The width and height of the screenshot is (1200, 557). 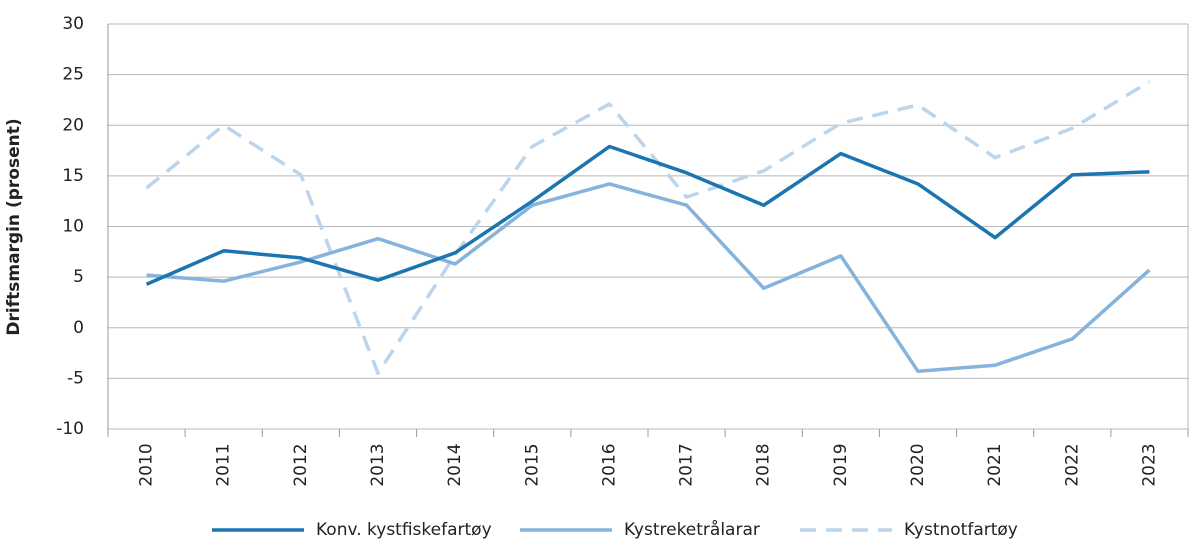 What do you see at coordinates (995, 464) in the screenshot?
I see `x-tick-label: 2021` at bounding box center [995, 464].